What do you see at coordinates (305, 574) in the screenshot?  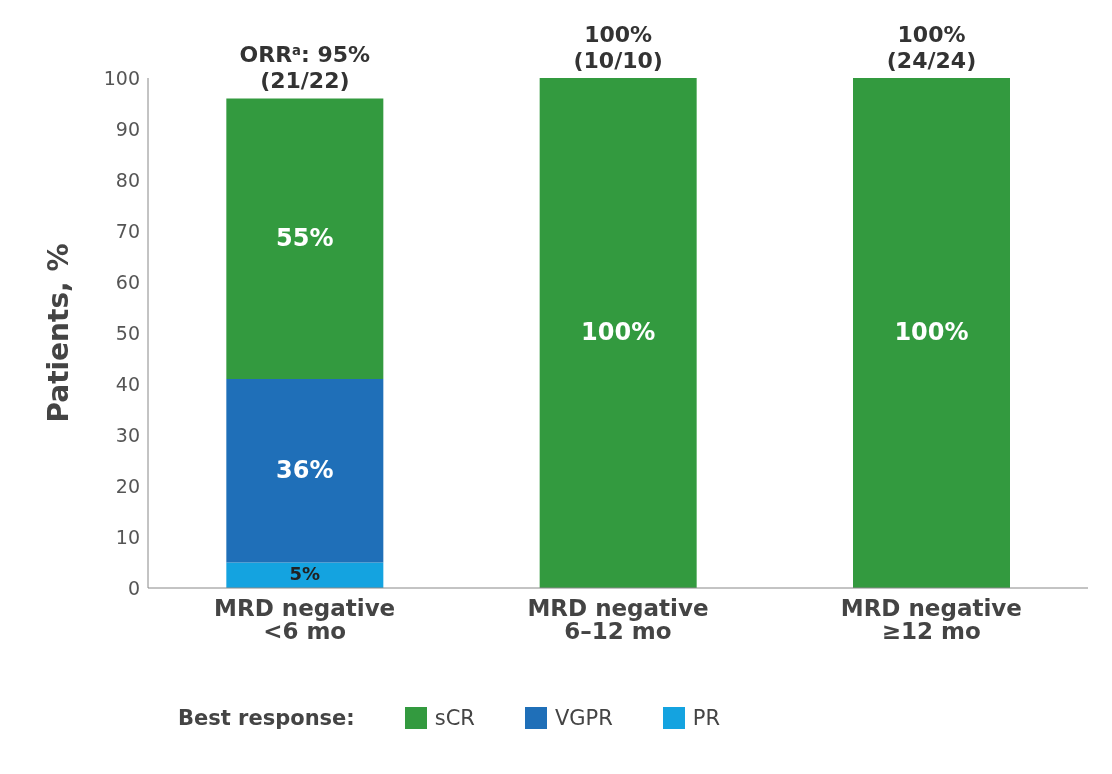 I see `data-label: 5%` at bounding box center [305, 574].